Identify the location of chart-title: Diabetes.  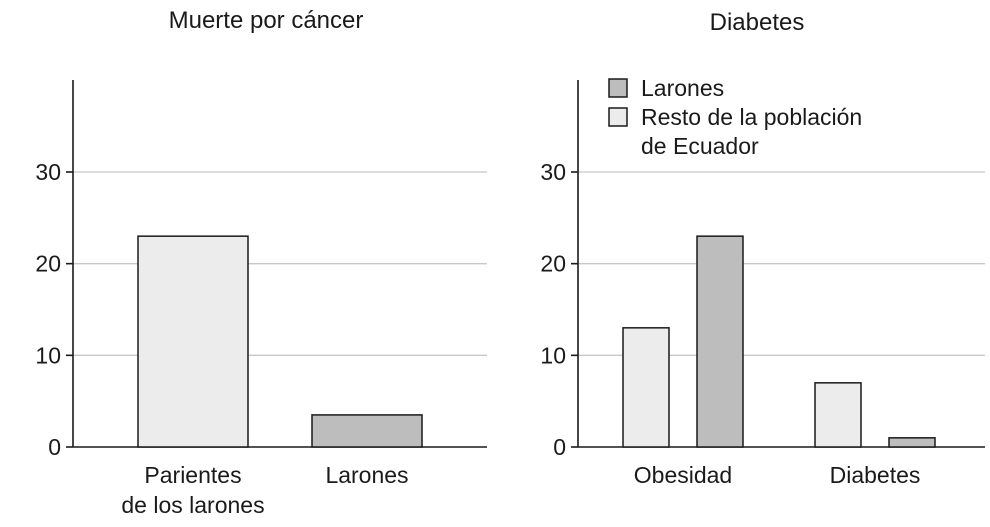
(757, 22).